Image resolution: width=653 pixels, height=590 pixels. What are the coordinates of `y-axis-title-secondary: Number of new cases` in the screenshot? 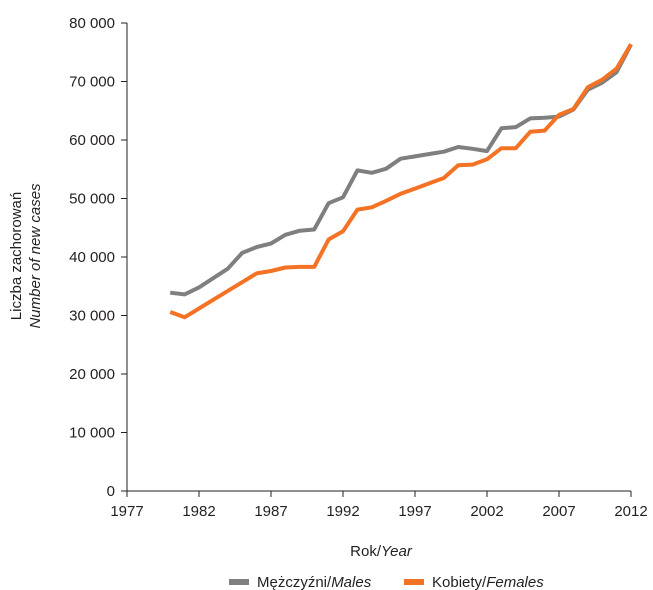 It's located at (35, 256).